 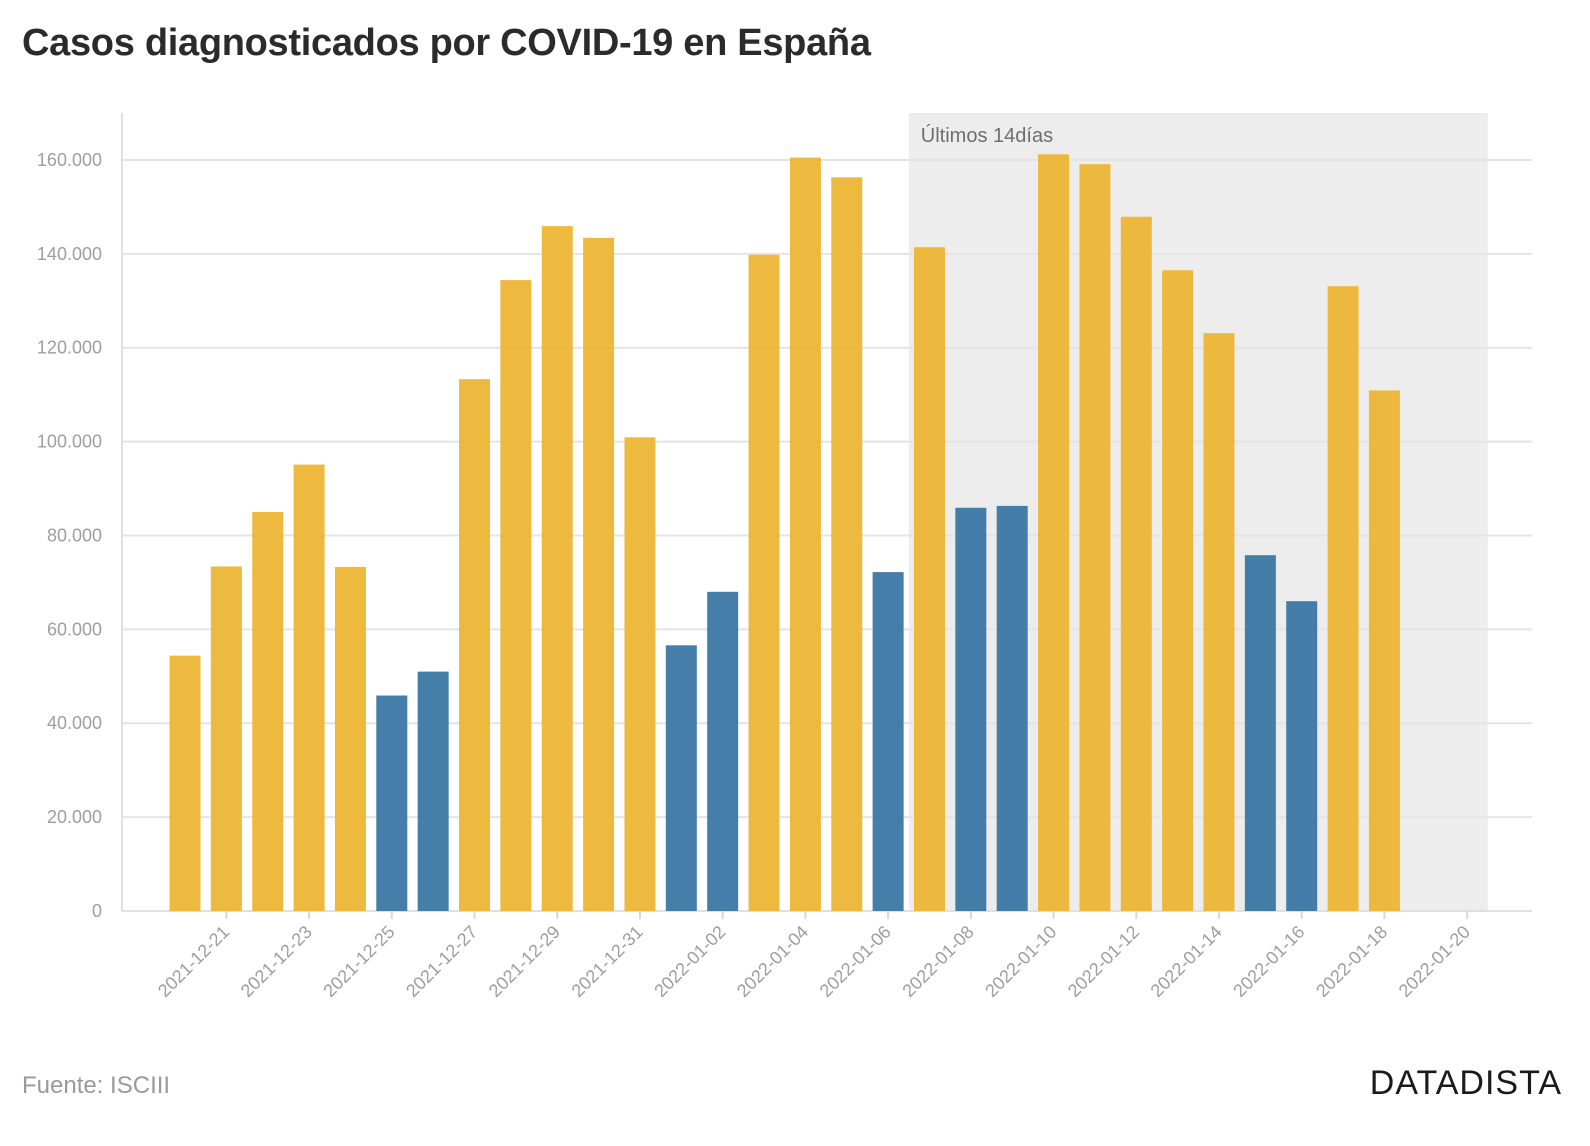 What do you see at coordinates (1465, 1083) in the screenshot?
I see `datadista-logo: DATADISTA` at bounding box center [1465, 1083].